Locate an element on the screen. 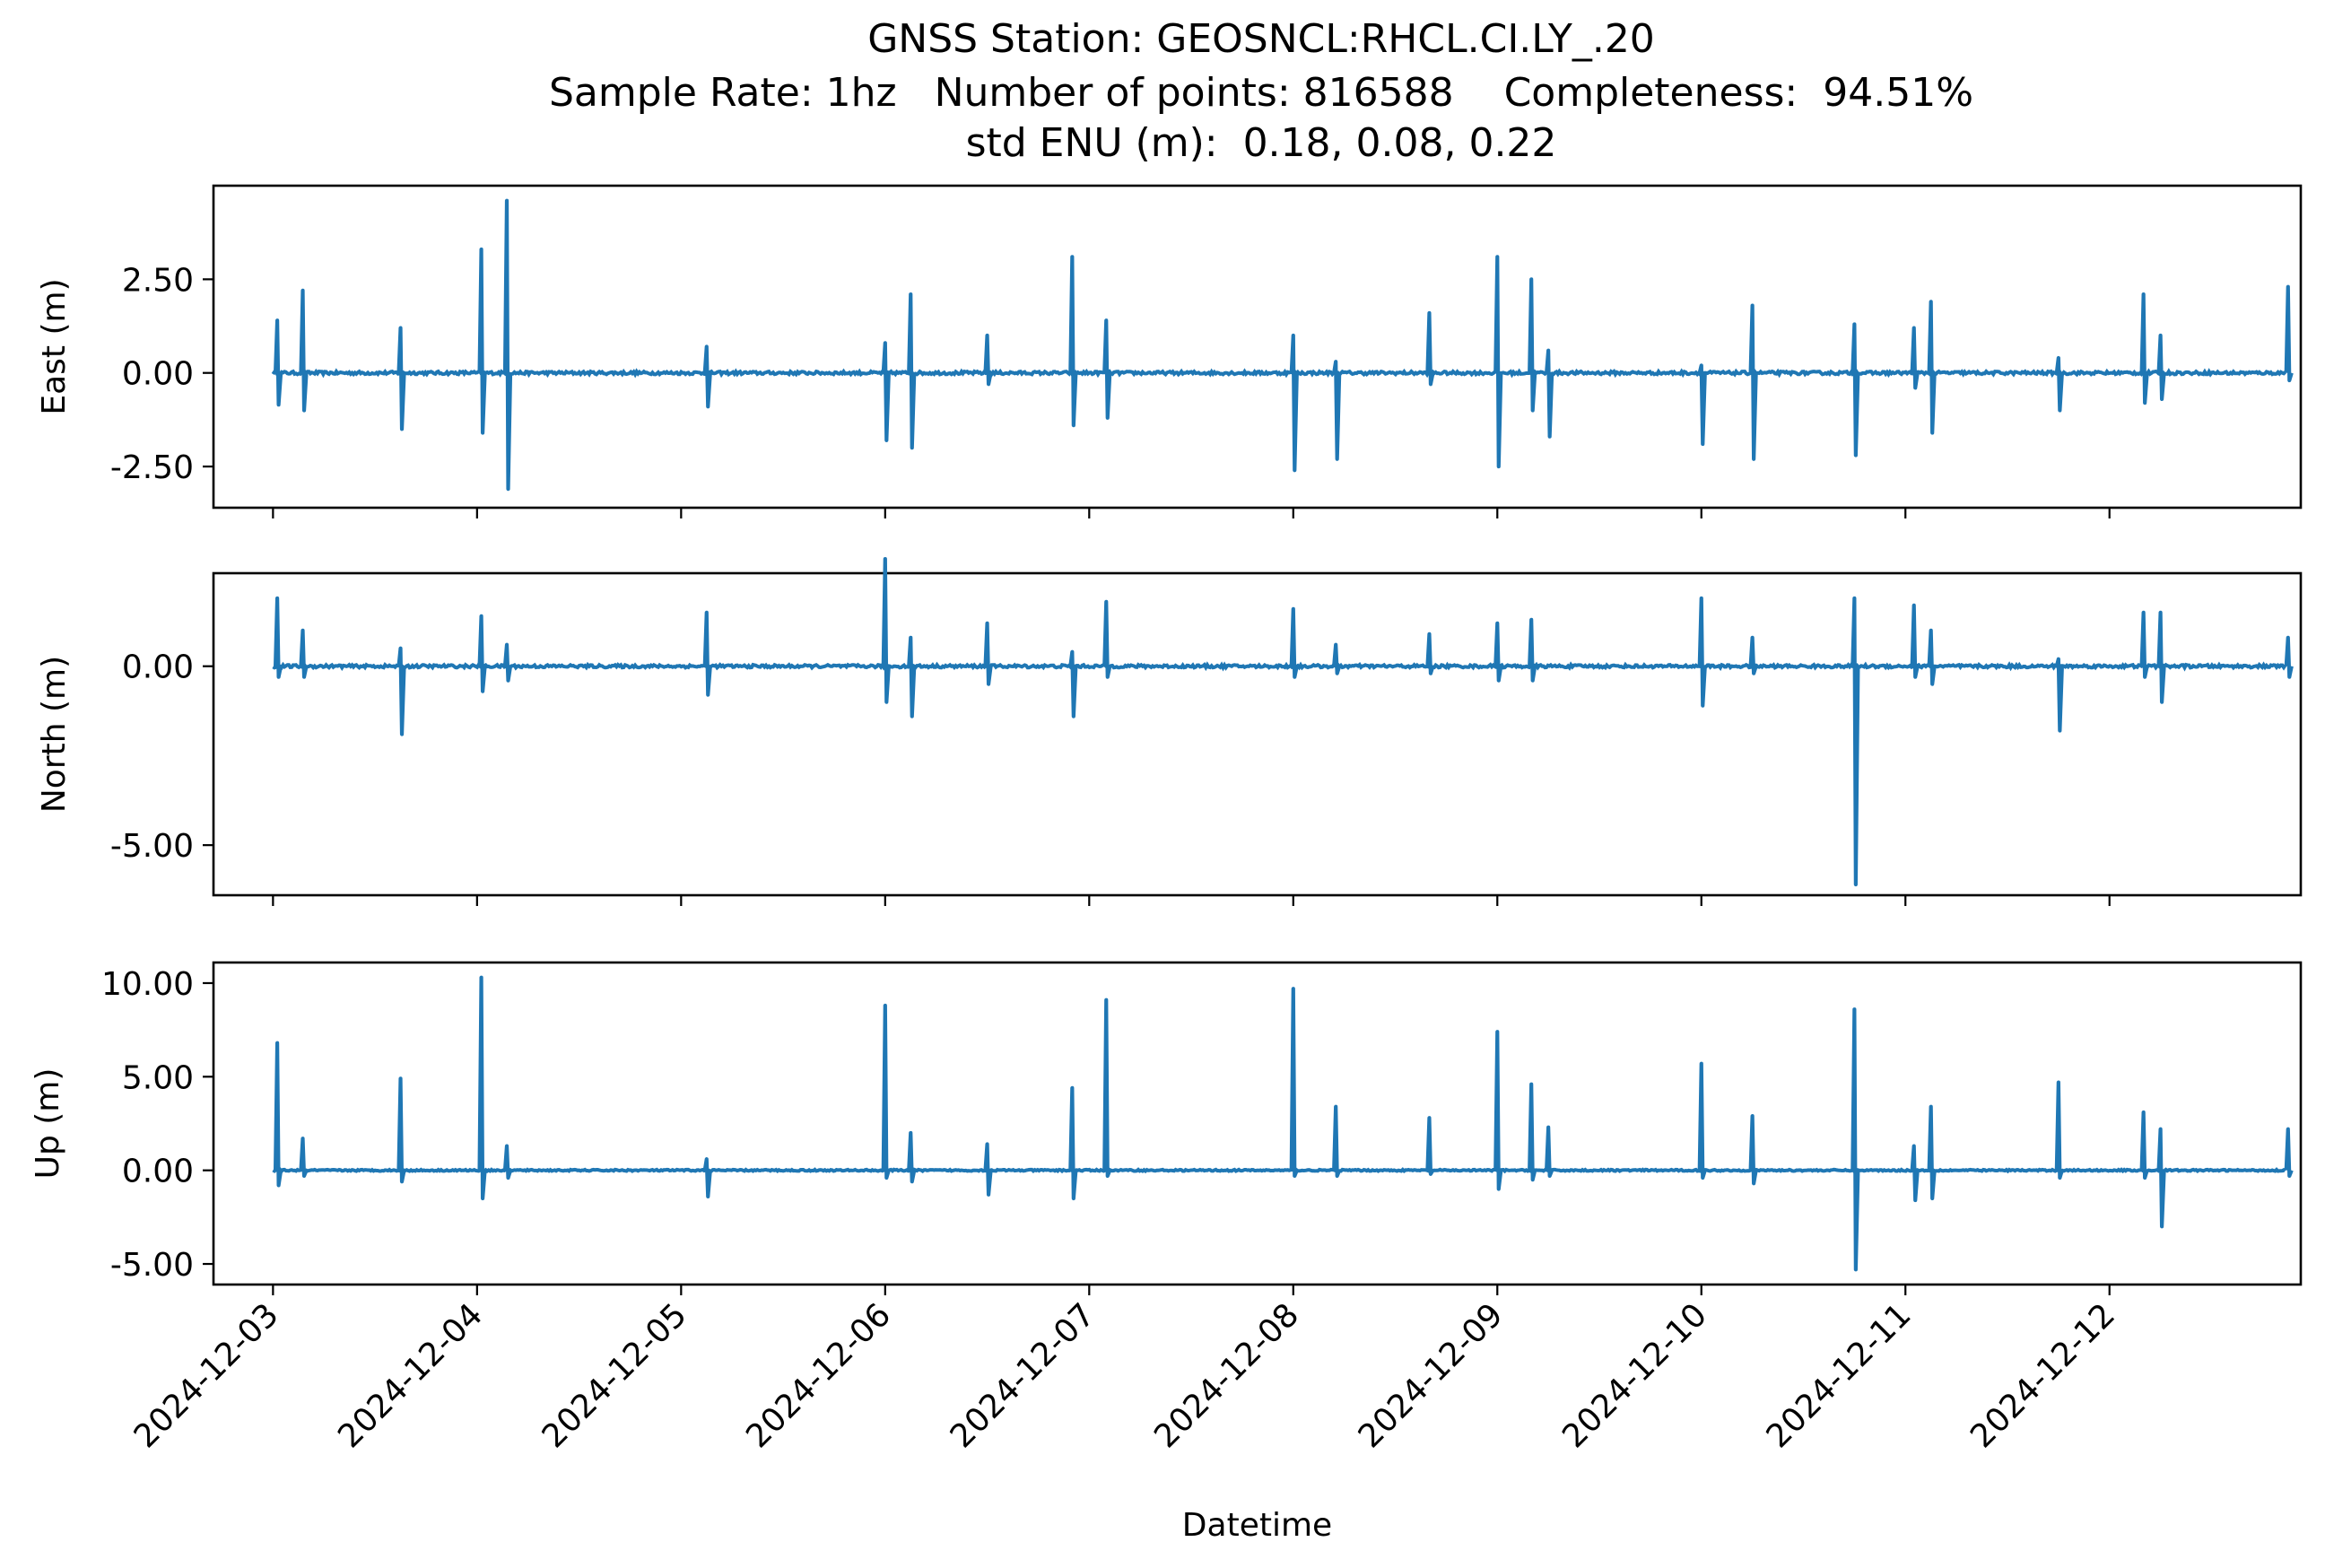  x-tick-label: 2024-12-03 is located at coordinates (206, 1375).